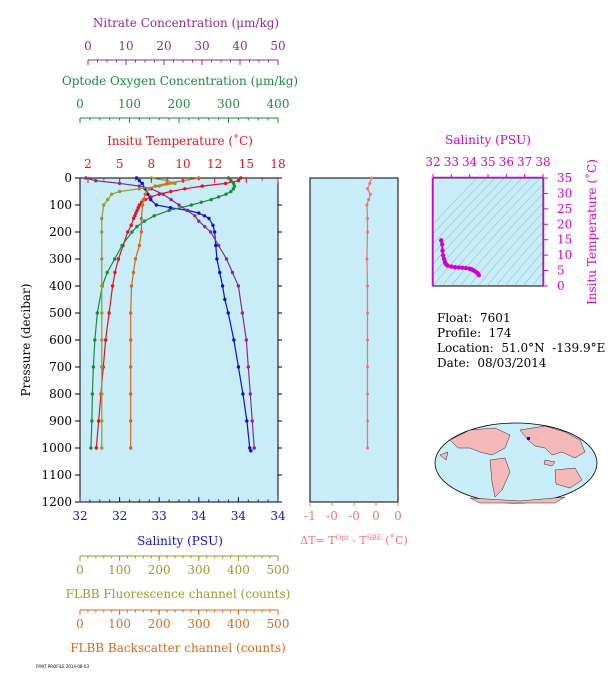 The height and width of the screenshot is (689, 616). What do you see at coordinates (517, 500) in the screenshot?
I see `land-antarctica` at bounding box center [517, 500].